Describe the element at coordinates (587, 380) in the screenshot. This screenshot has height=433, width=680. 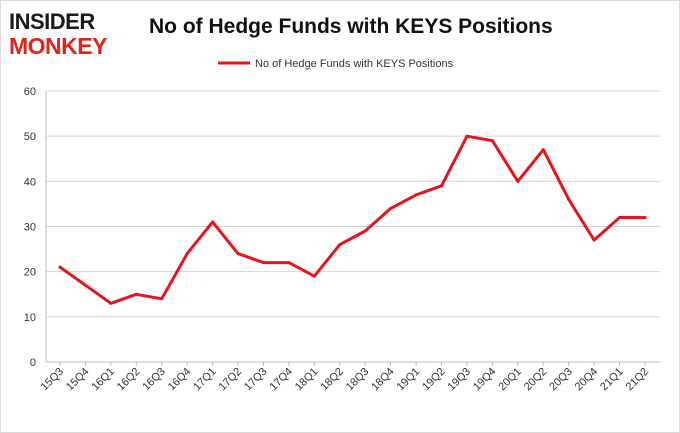
I see `x-tick-label: 20Q4` at that location.